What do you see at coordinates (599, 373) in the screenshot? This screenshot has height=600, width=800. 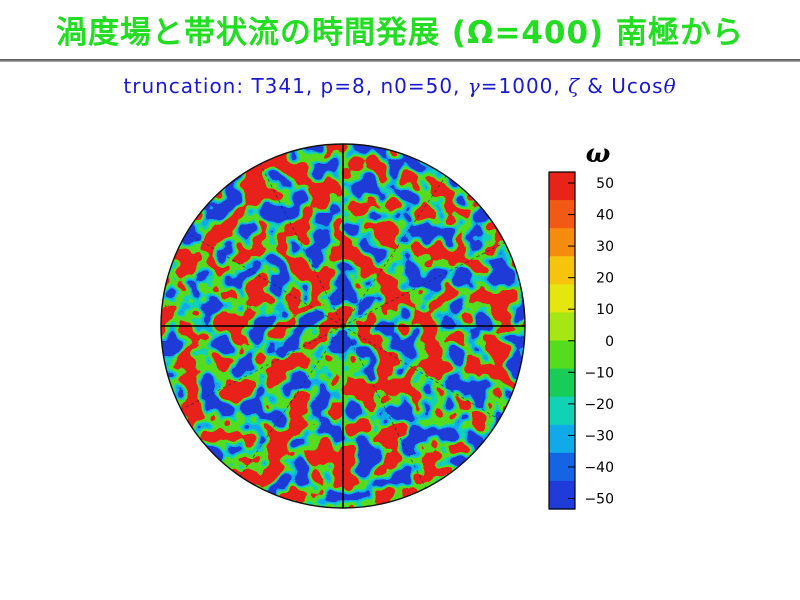 I see `colorbar-tick-label: −10` at bounding box center [599, 373].